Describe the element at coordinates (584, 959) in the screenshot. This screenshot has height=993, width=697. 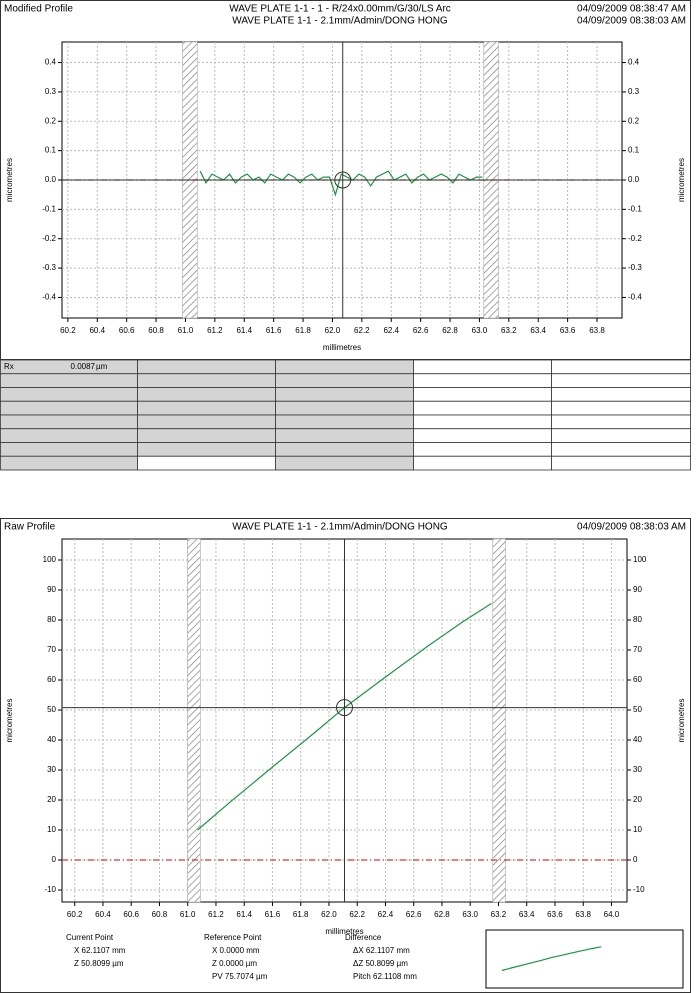
I see `preview-box` at that location.